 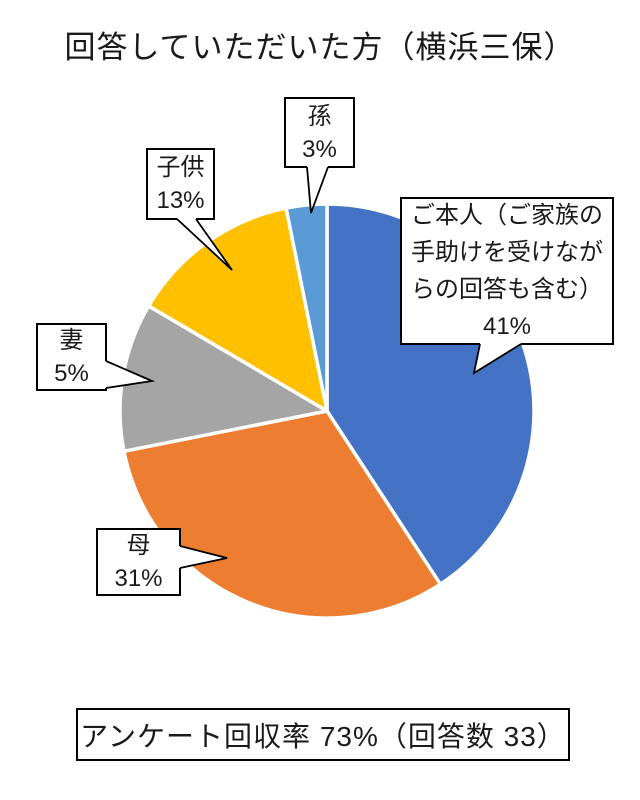 What do you see at coordinates (180, 167) in the screenshot?
I see `callout-children-line: 子供` at bounding box center [180, 167].